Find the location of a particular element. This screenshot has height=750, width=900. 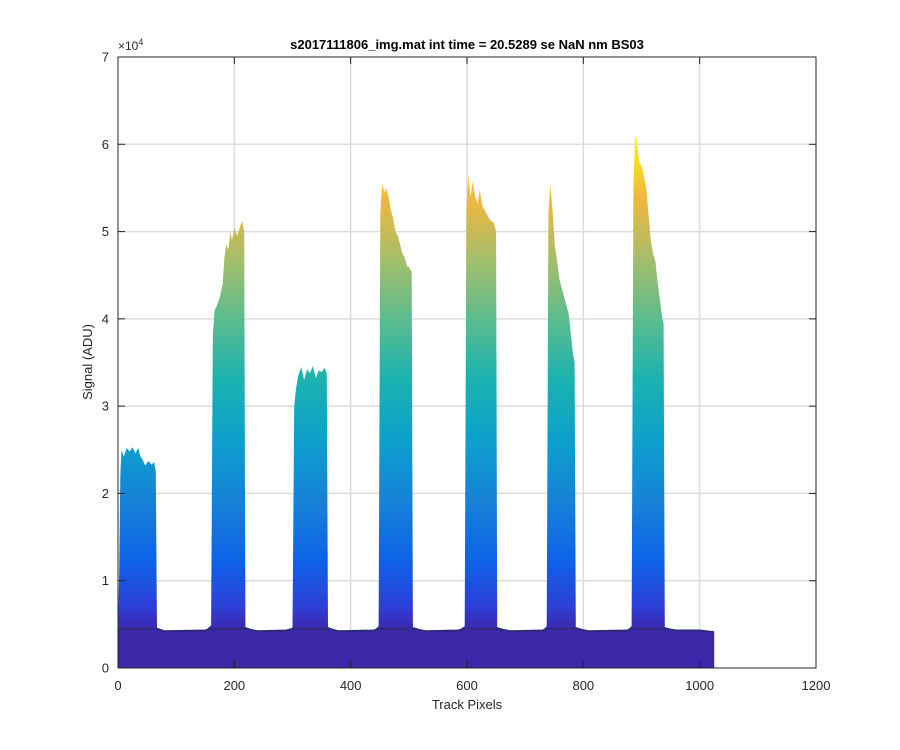

y-tick-labels: 0 1 2 3 4 5 6 7 is located at coordinates (105, 363).